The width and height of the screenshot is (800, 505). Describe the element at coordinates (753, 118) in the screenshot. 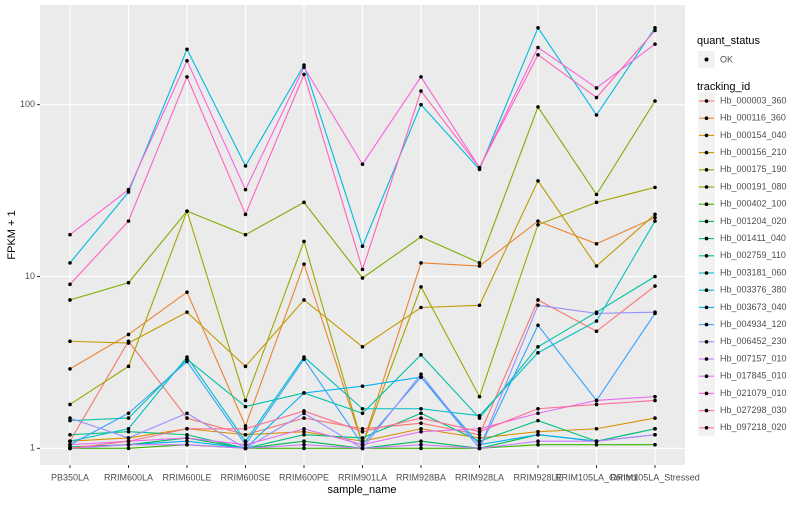

I see `legend-label: Hb_000116_360` at that location.